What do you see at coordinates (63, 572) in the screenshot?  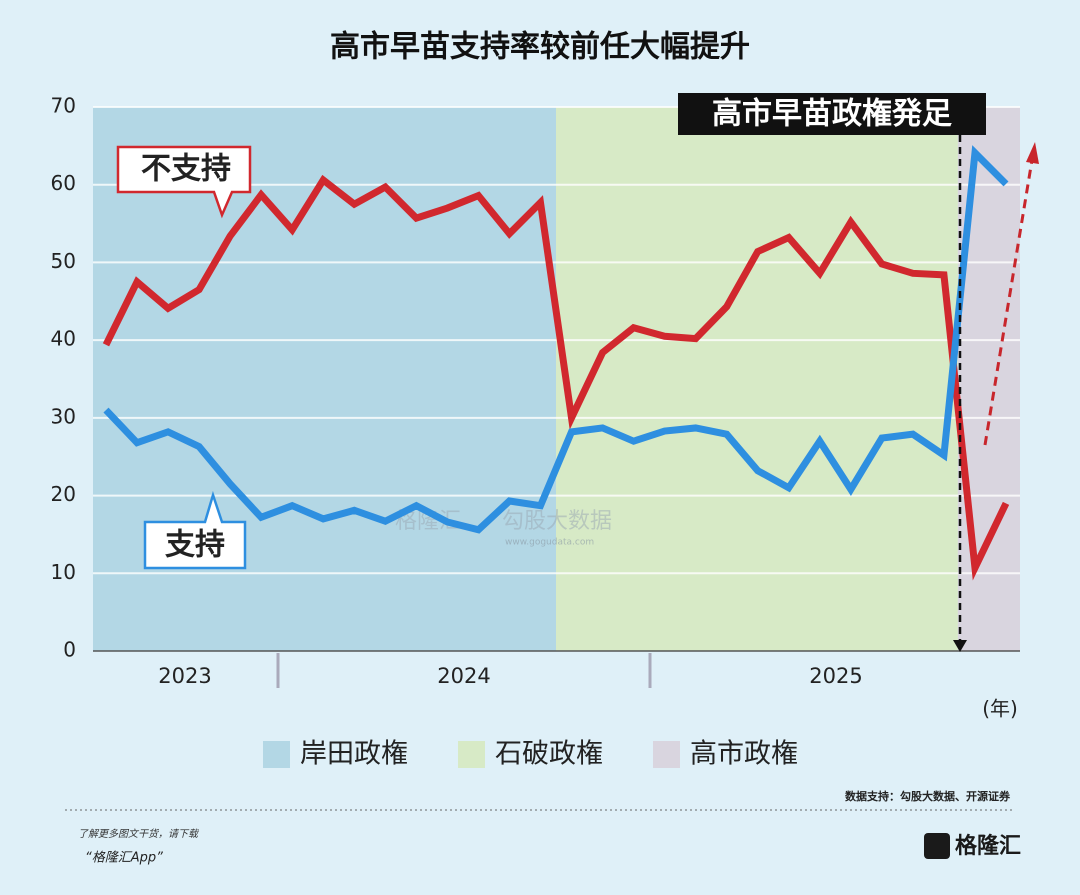 I see `y-tick-label: 10` at bounding box center [63, 572].